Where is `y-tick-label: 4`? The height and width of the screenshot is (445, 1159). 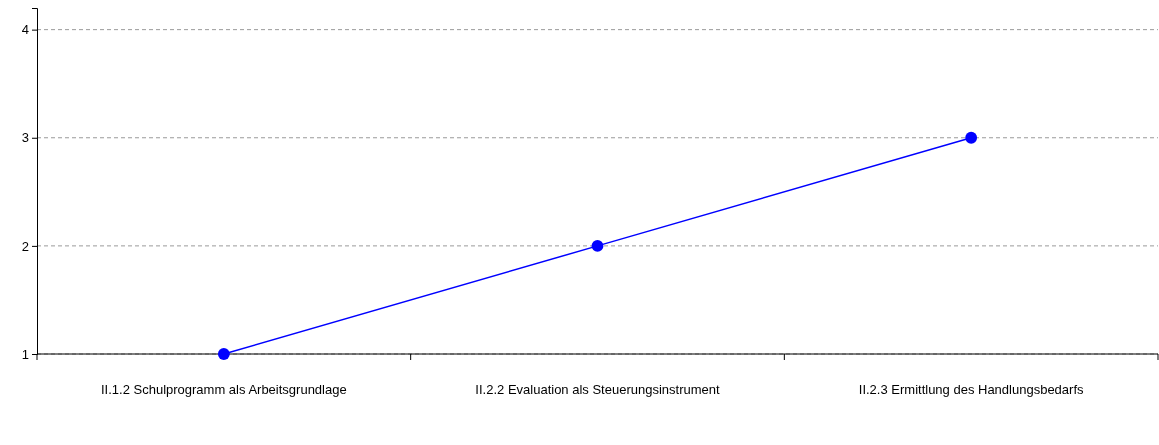 y-tick-label: 4 is located at coordinates (25, 30).